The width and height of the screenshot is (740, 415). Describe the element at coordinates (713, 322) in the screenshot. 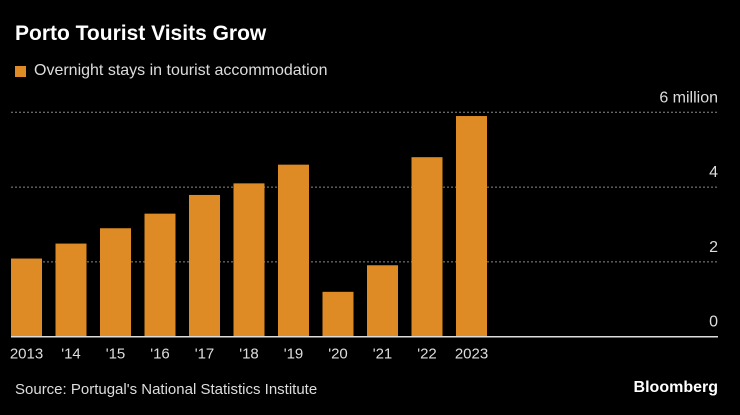

I see `y-tick-label: 0` at that location.